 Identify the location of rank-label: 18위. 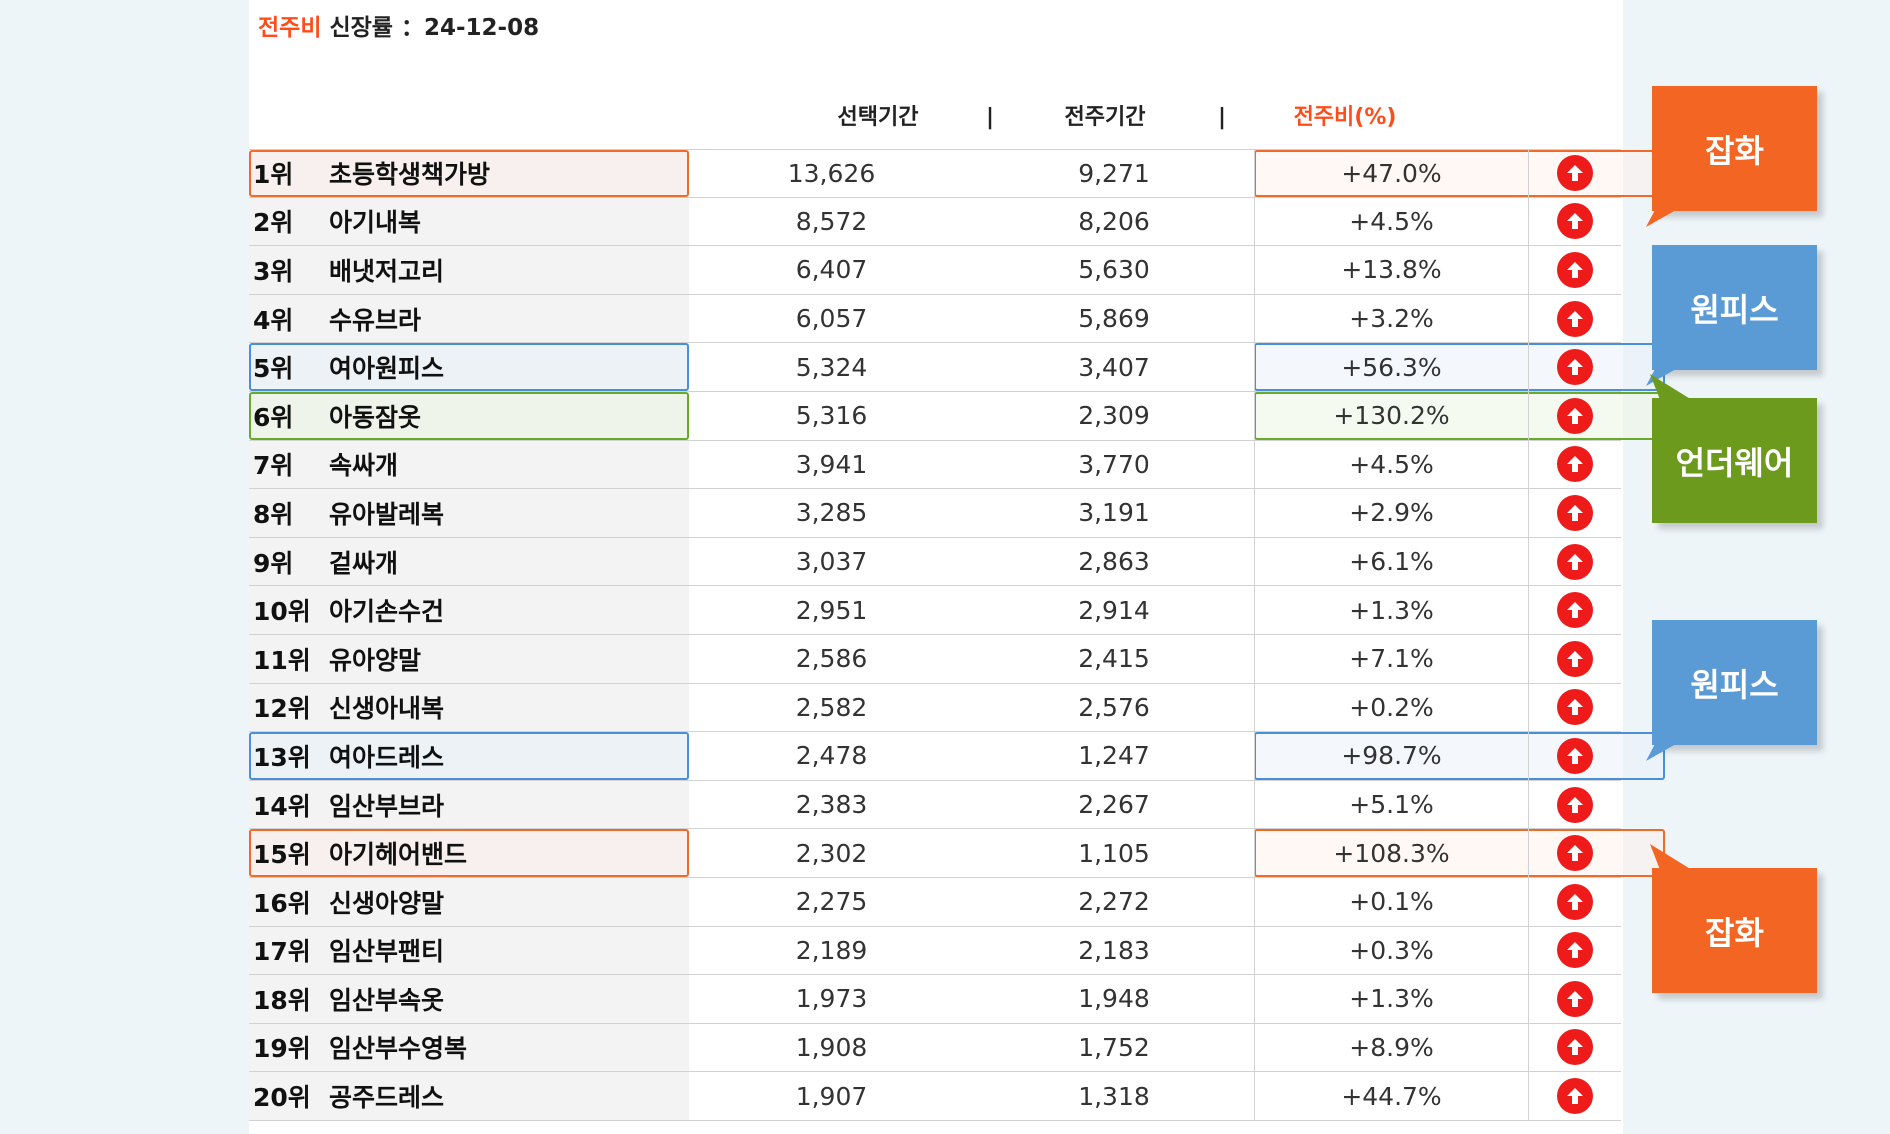
(282, 1000).